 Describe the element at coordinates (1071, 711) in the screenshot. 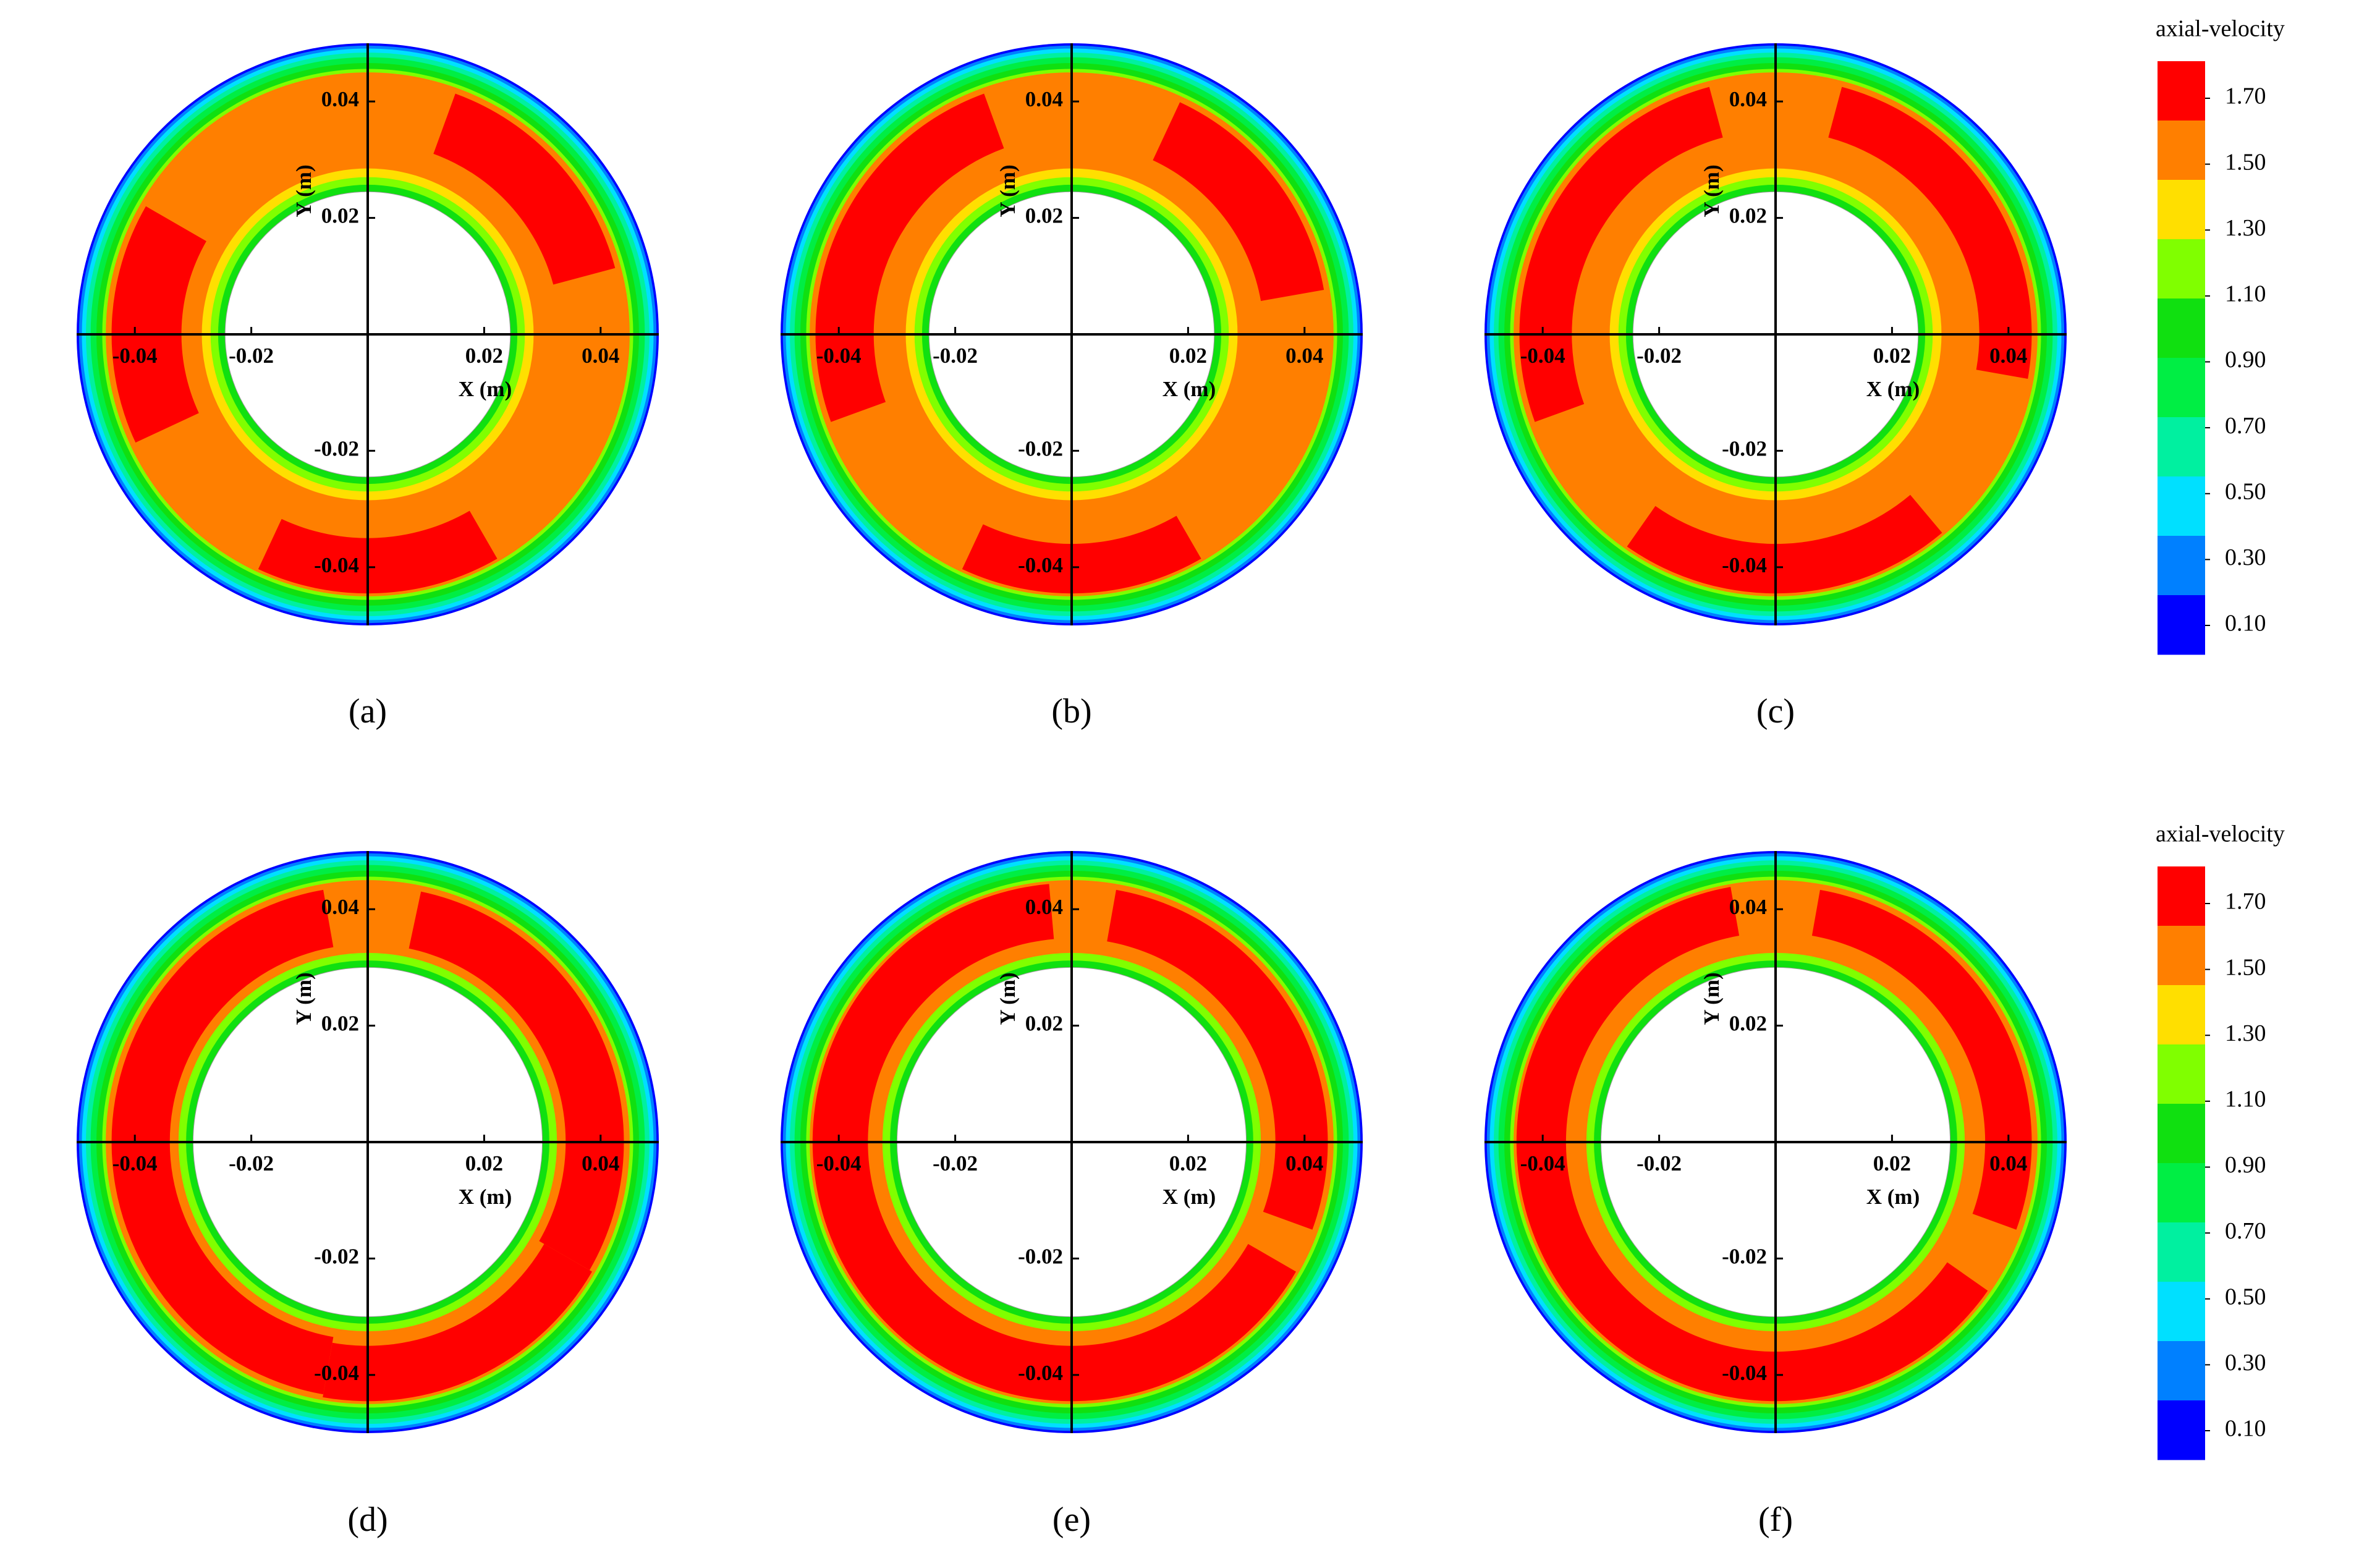

I see `caption: (b)` at that location.